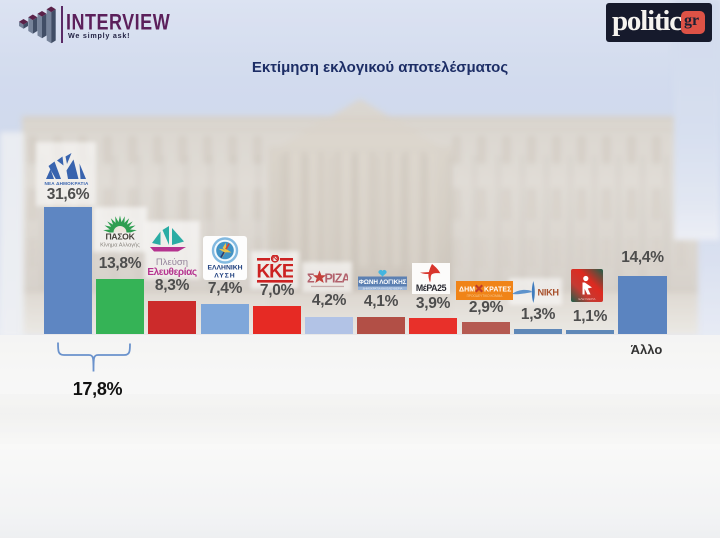 The width and height of the screenshot is (720, 538). I want to click on svg-text: KKE, so click(275, 272).